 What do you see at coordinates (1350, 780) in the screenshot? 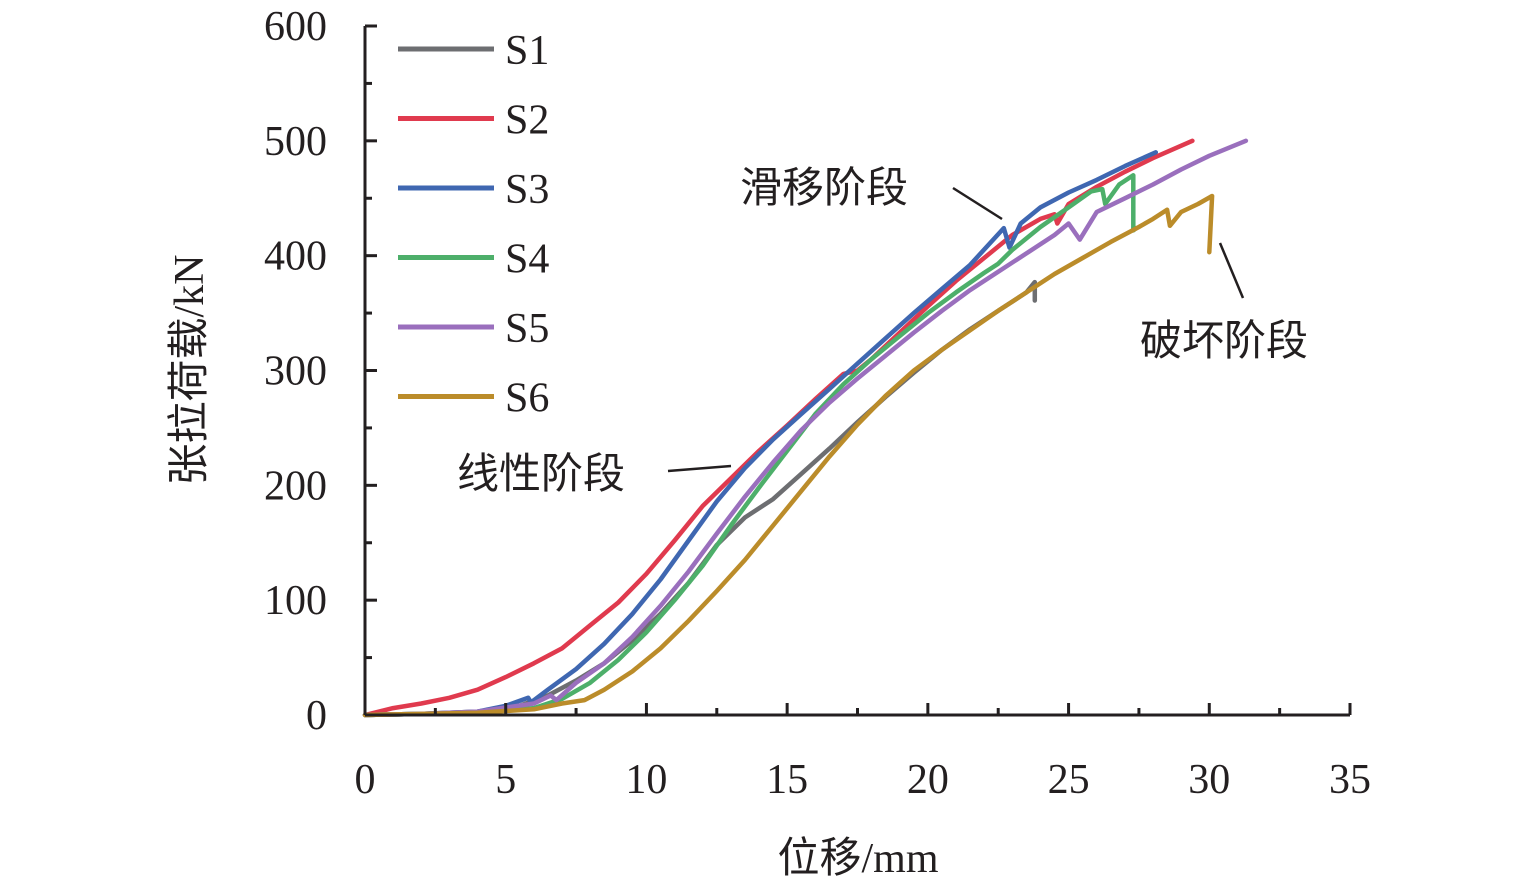
I see `x-tick-label: 35` at bounding box center [1350, 780].